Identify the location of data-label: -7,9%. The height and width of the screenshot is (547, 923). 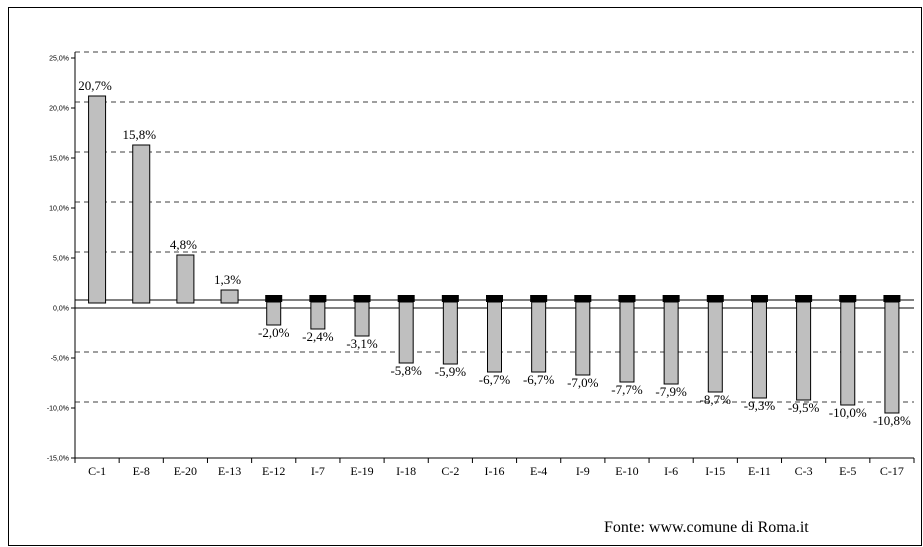
(671, 391).